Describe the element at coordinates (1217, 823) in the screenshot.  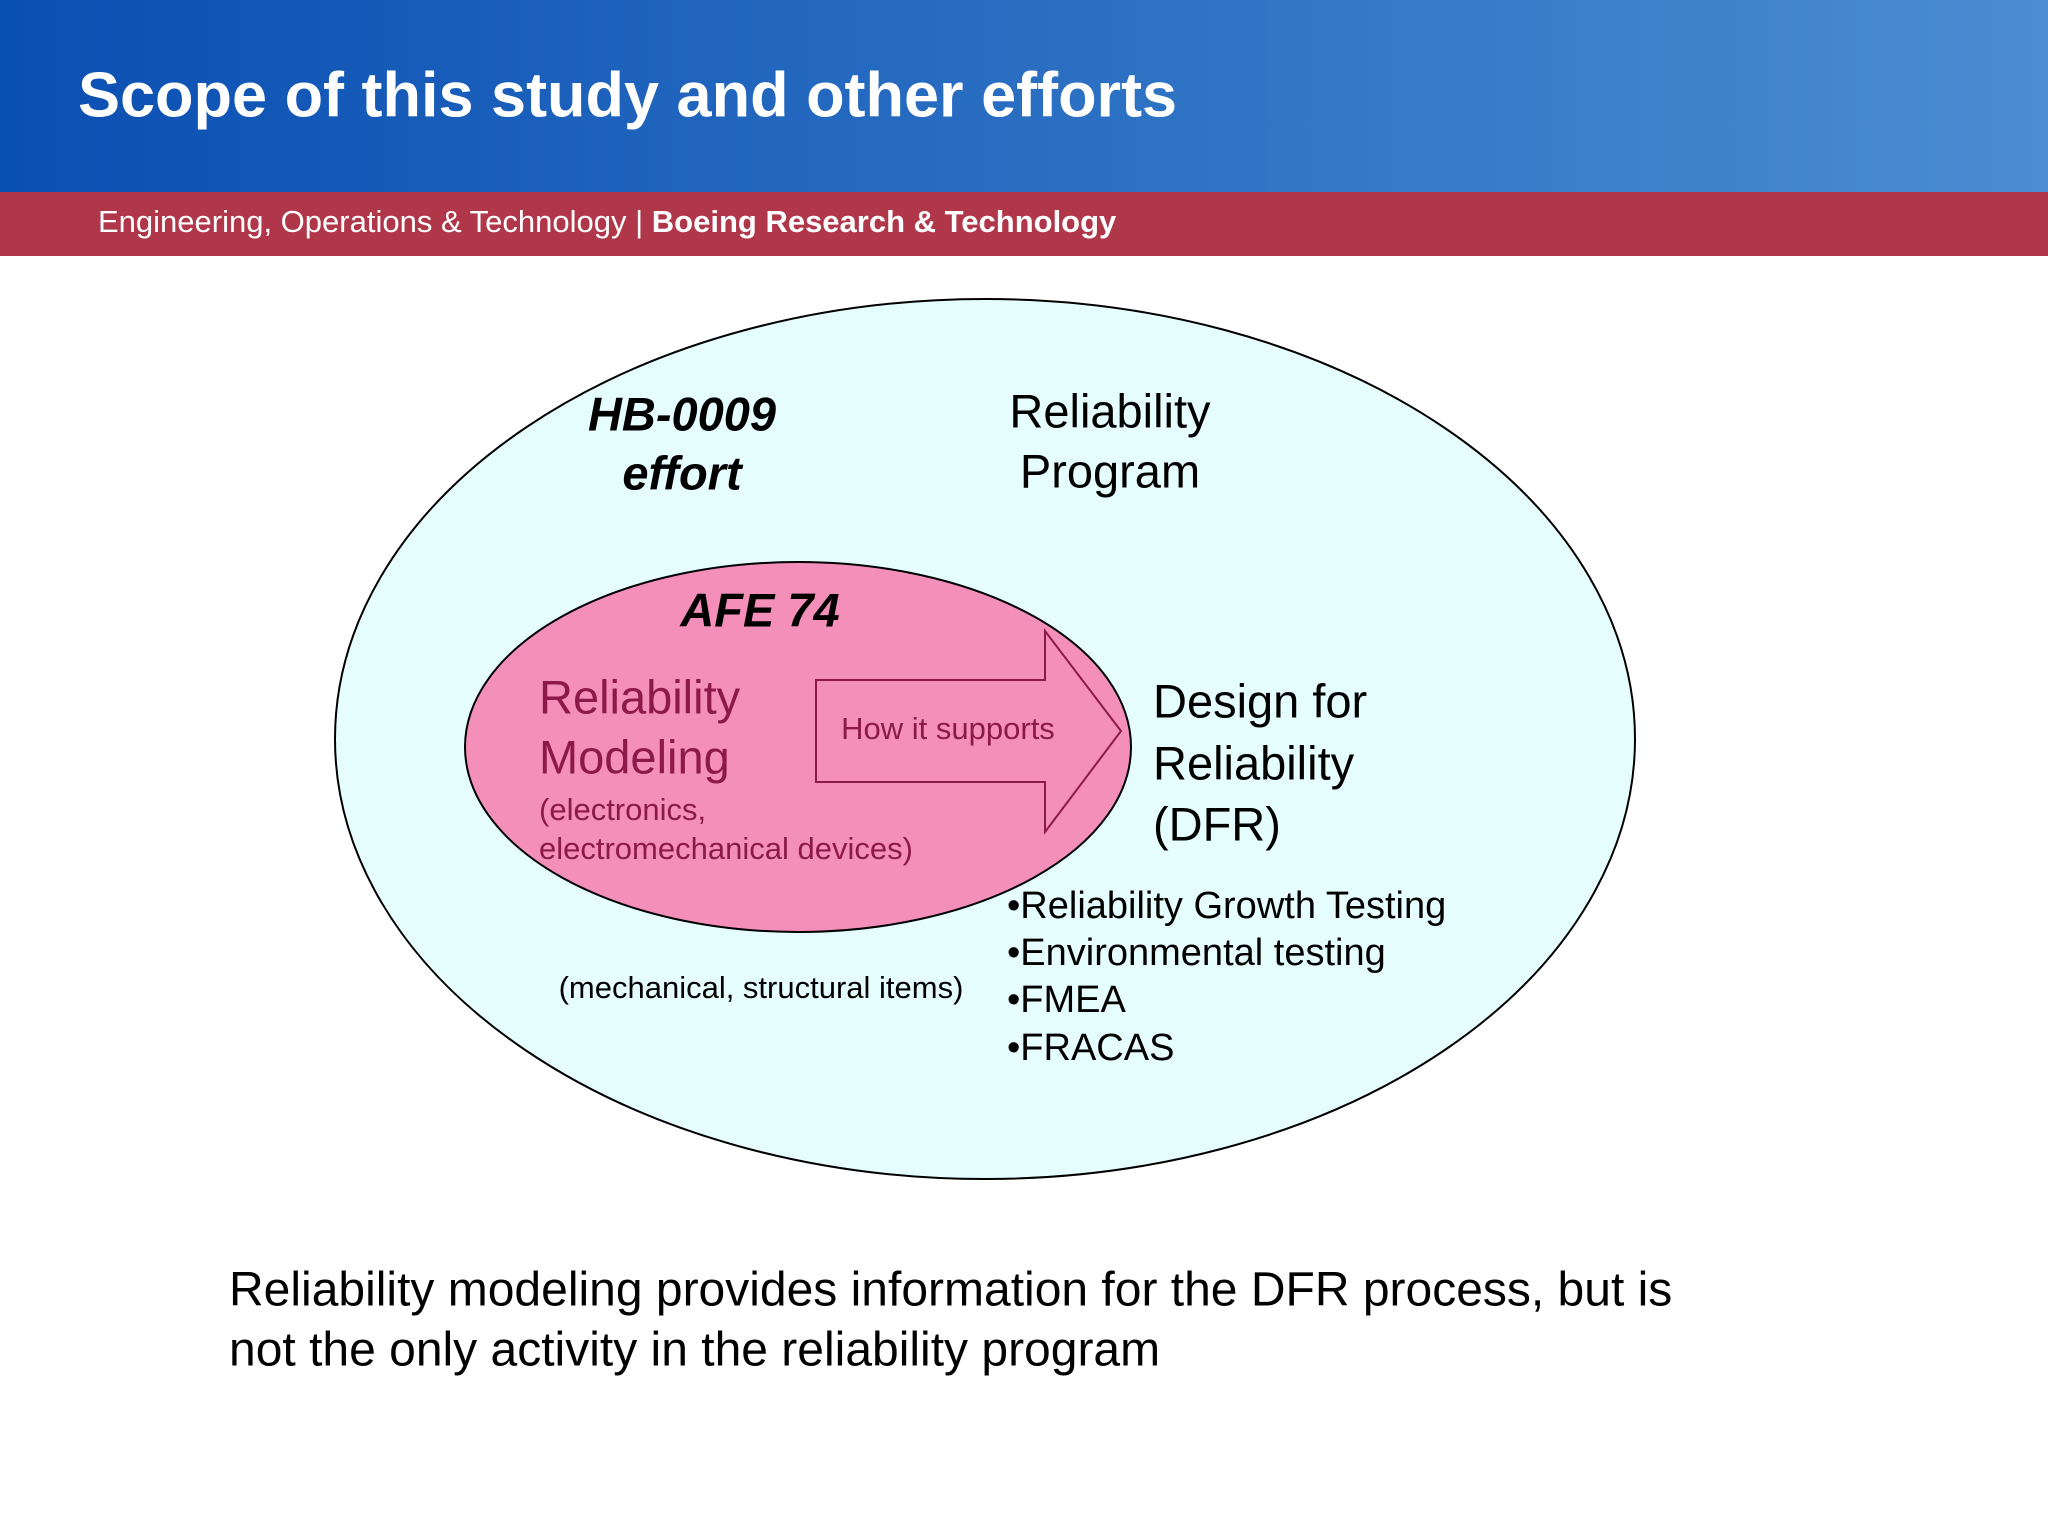
I see `dfr-label: (DFR)` at that location.